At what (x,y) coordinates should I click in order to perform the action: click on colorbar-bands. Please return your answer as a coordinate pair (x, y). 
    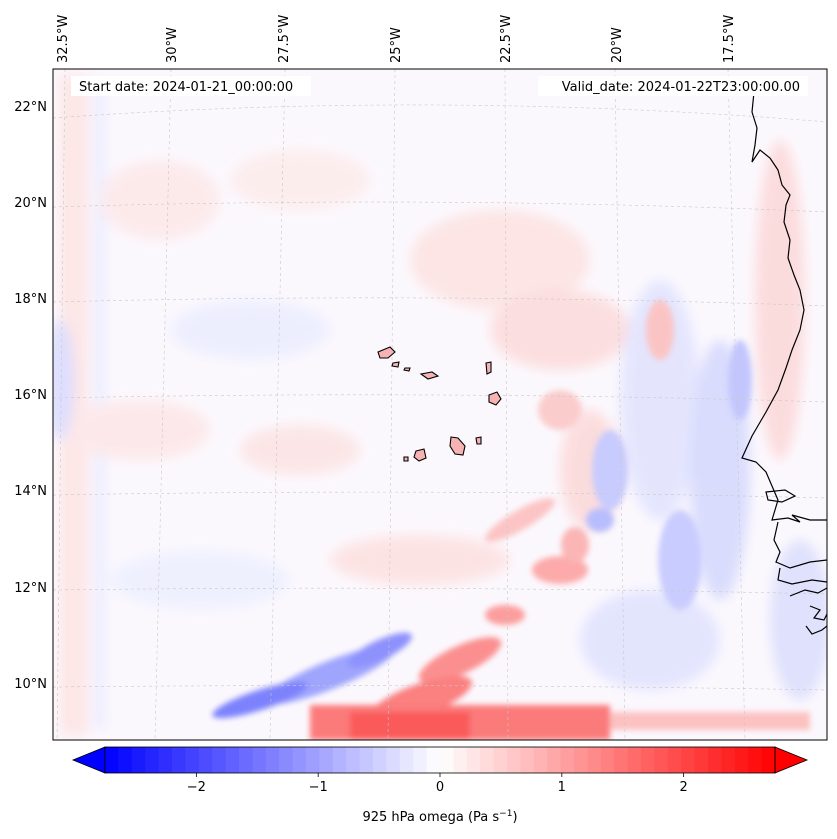
    Looking at the image, I should click on (440, 760).